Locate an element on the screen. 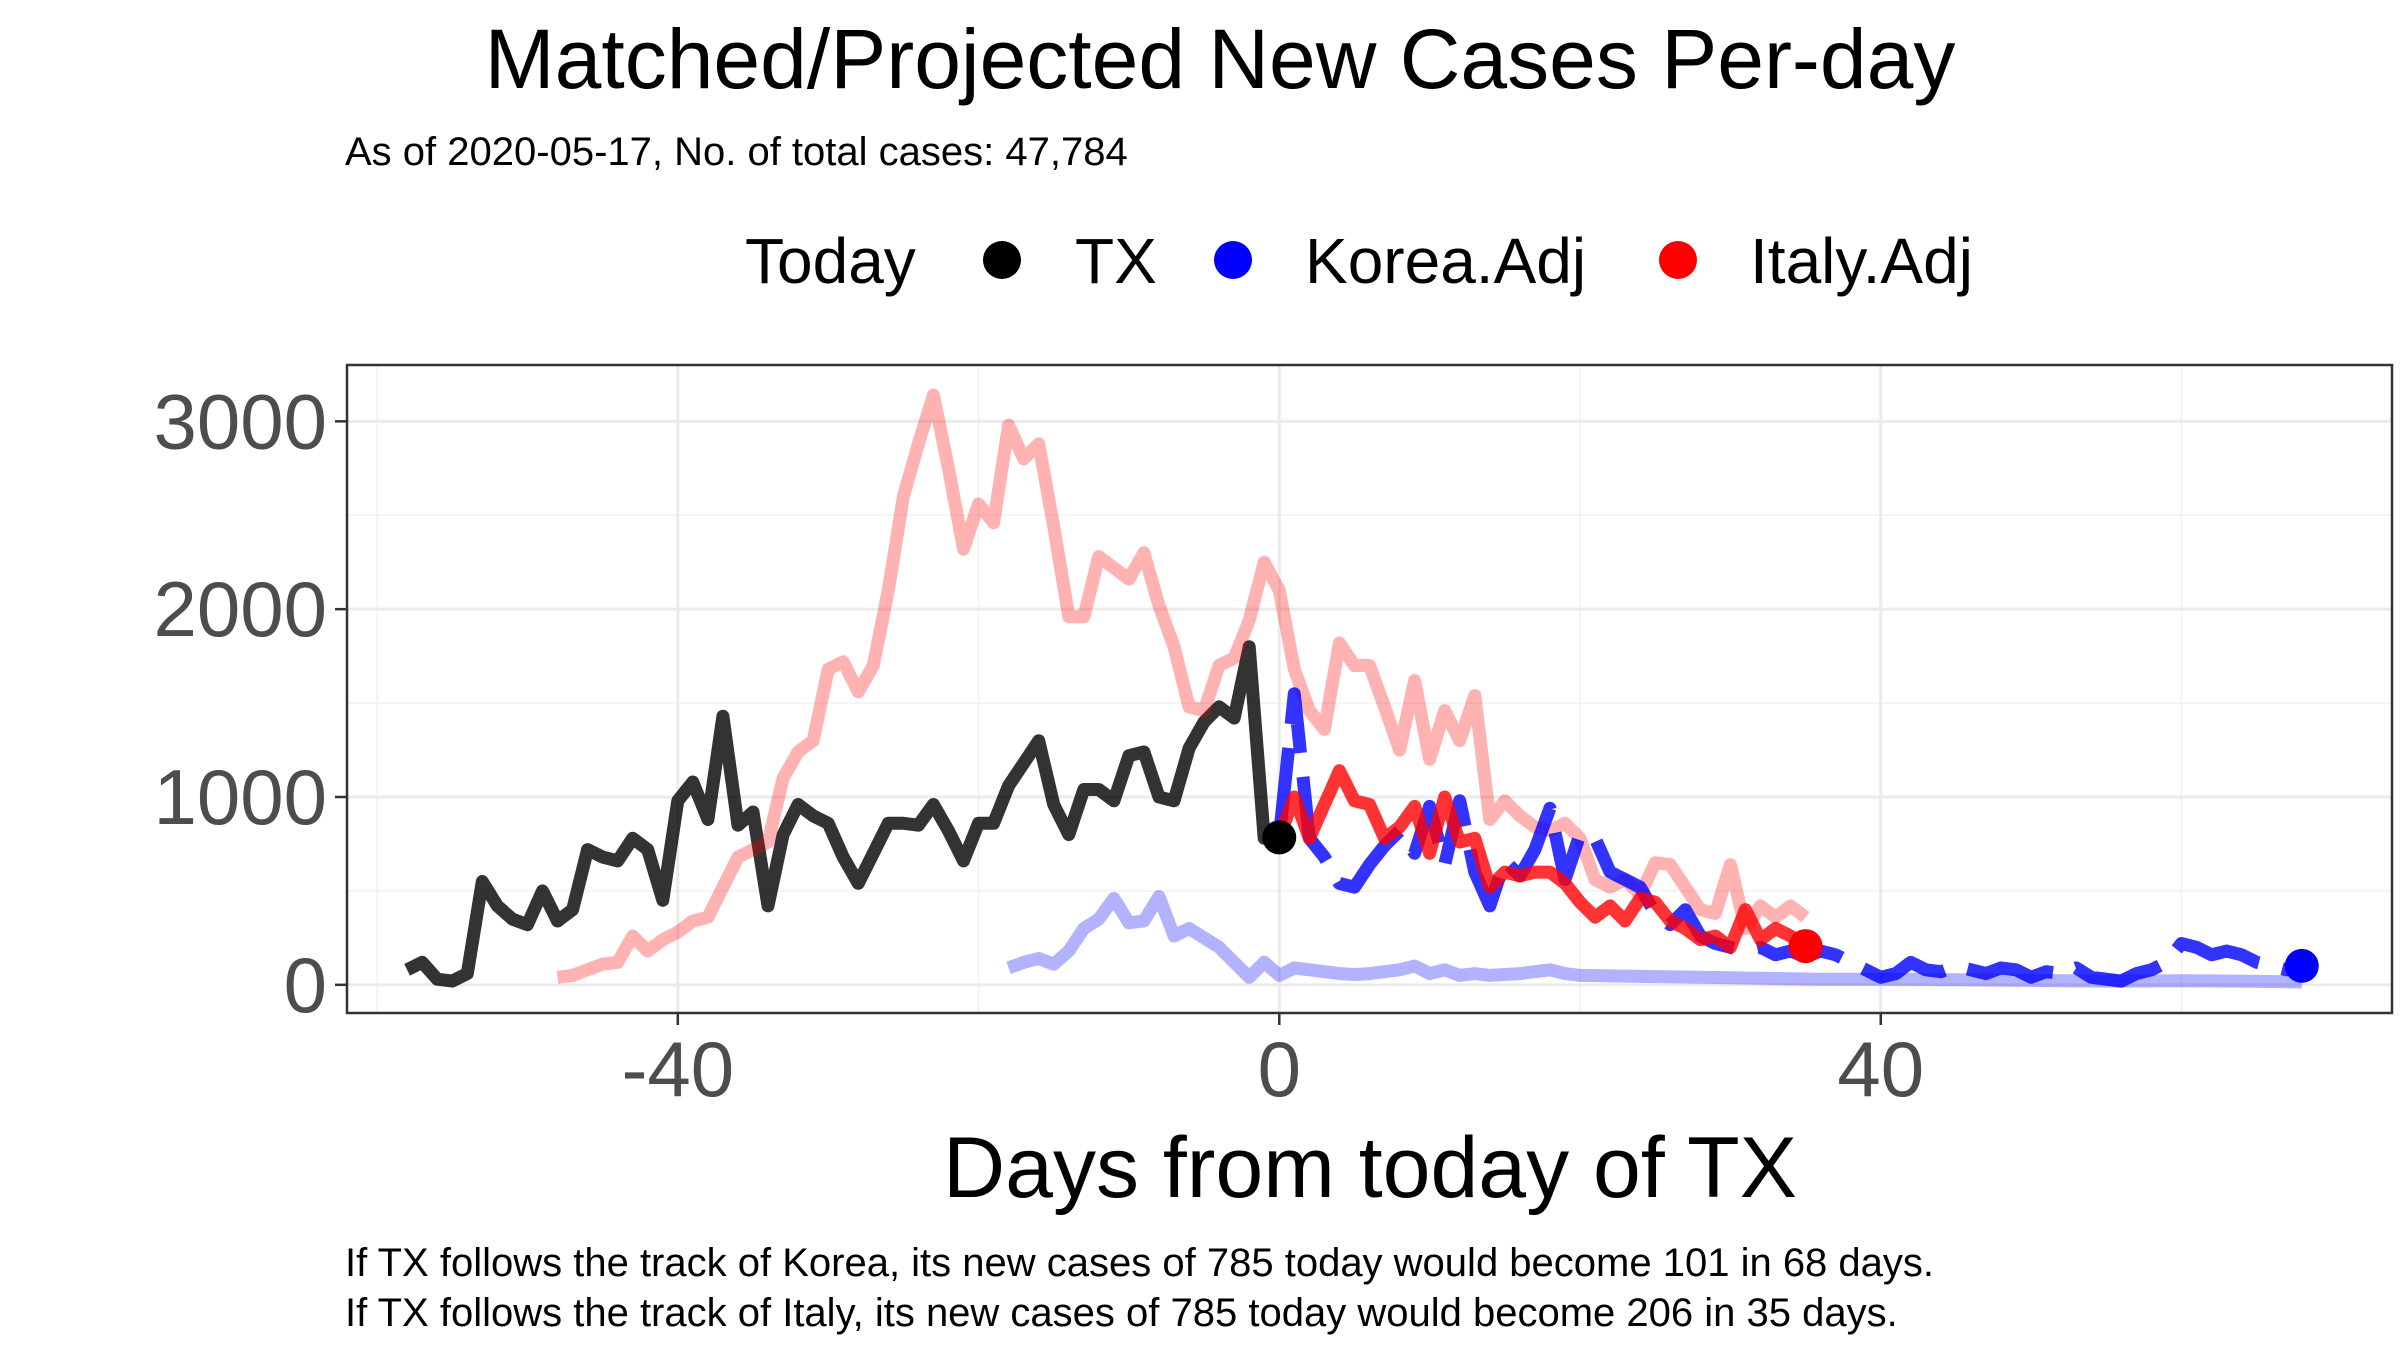 This screenshot has width=2400, height=1350. legend-label-italy: Italy.Adj is located at coordinates (1861, 261).